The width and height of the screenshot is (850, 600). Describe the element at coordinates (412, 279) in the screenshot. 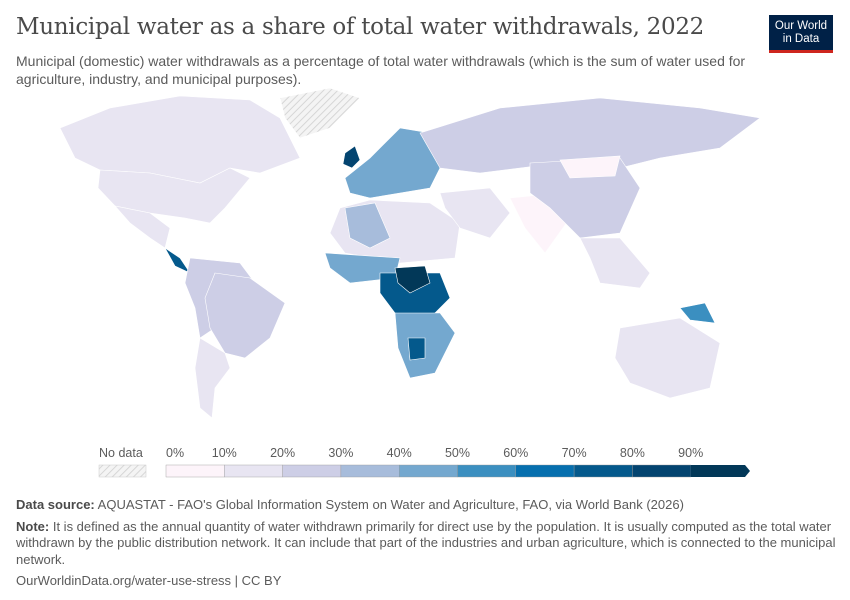

I see `region-congo-basin` at that location.